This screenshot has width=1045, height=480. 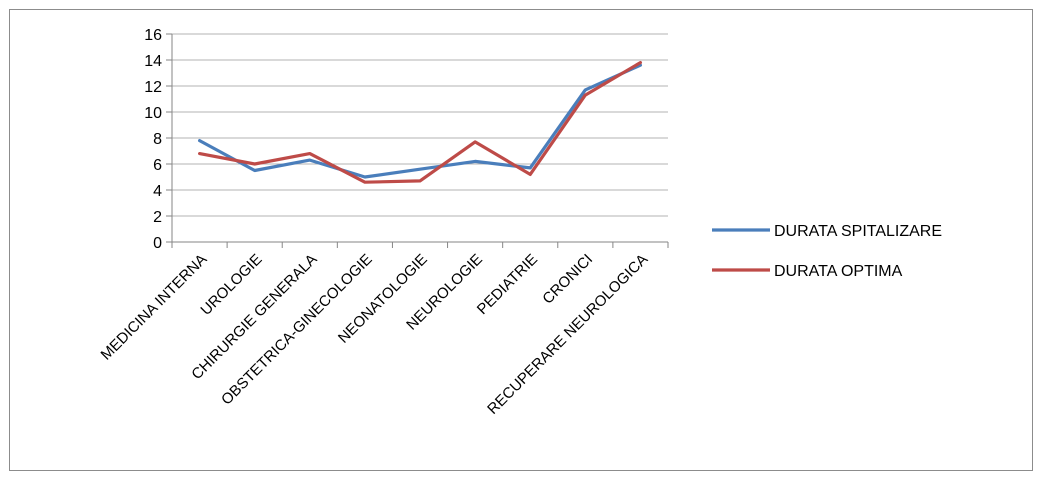 I want to click on y-tick-label: 14, so click(x=153, y=61).